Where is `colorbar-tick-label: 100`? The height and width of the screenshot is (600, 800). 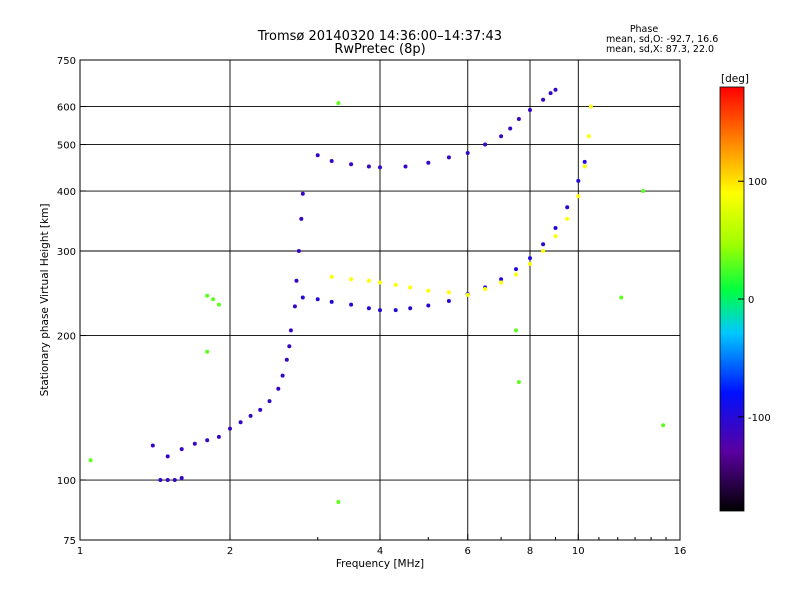 colorbar-tick-label: 100 is located at coordinates (757, 182).